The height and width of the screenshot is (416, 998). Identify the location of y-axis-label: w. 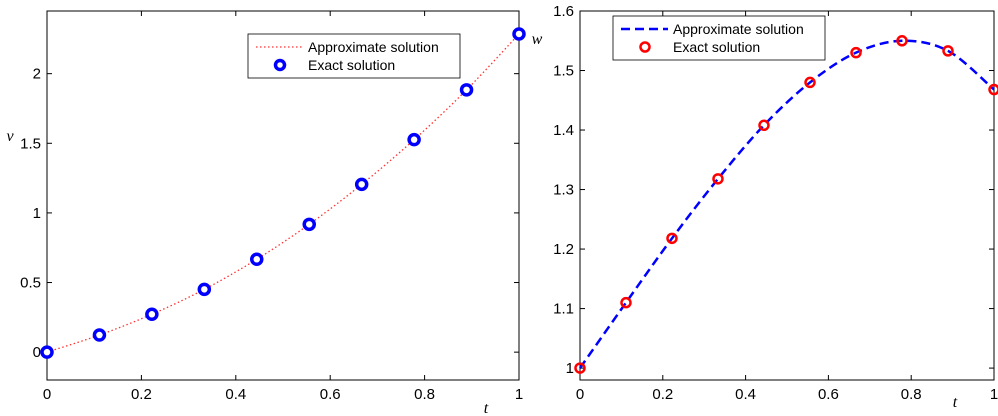
(537, 39).